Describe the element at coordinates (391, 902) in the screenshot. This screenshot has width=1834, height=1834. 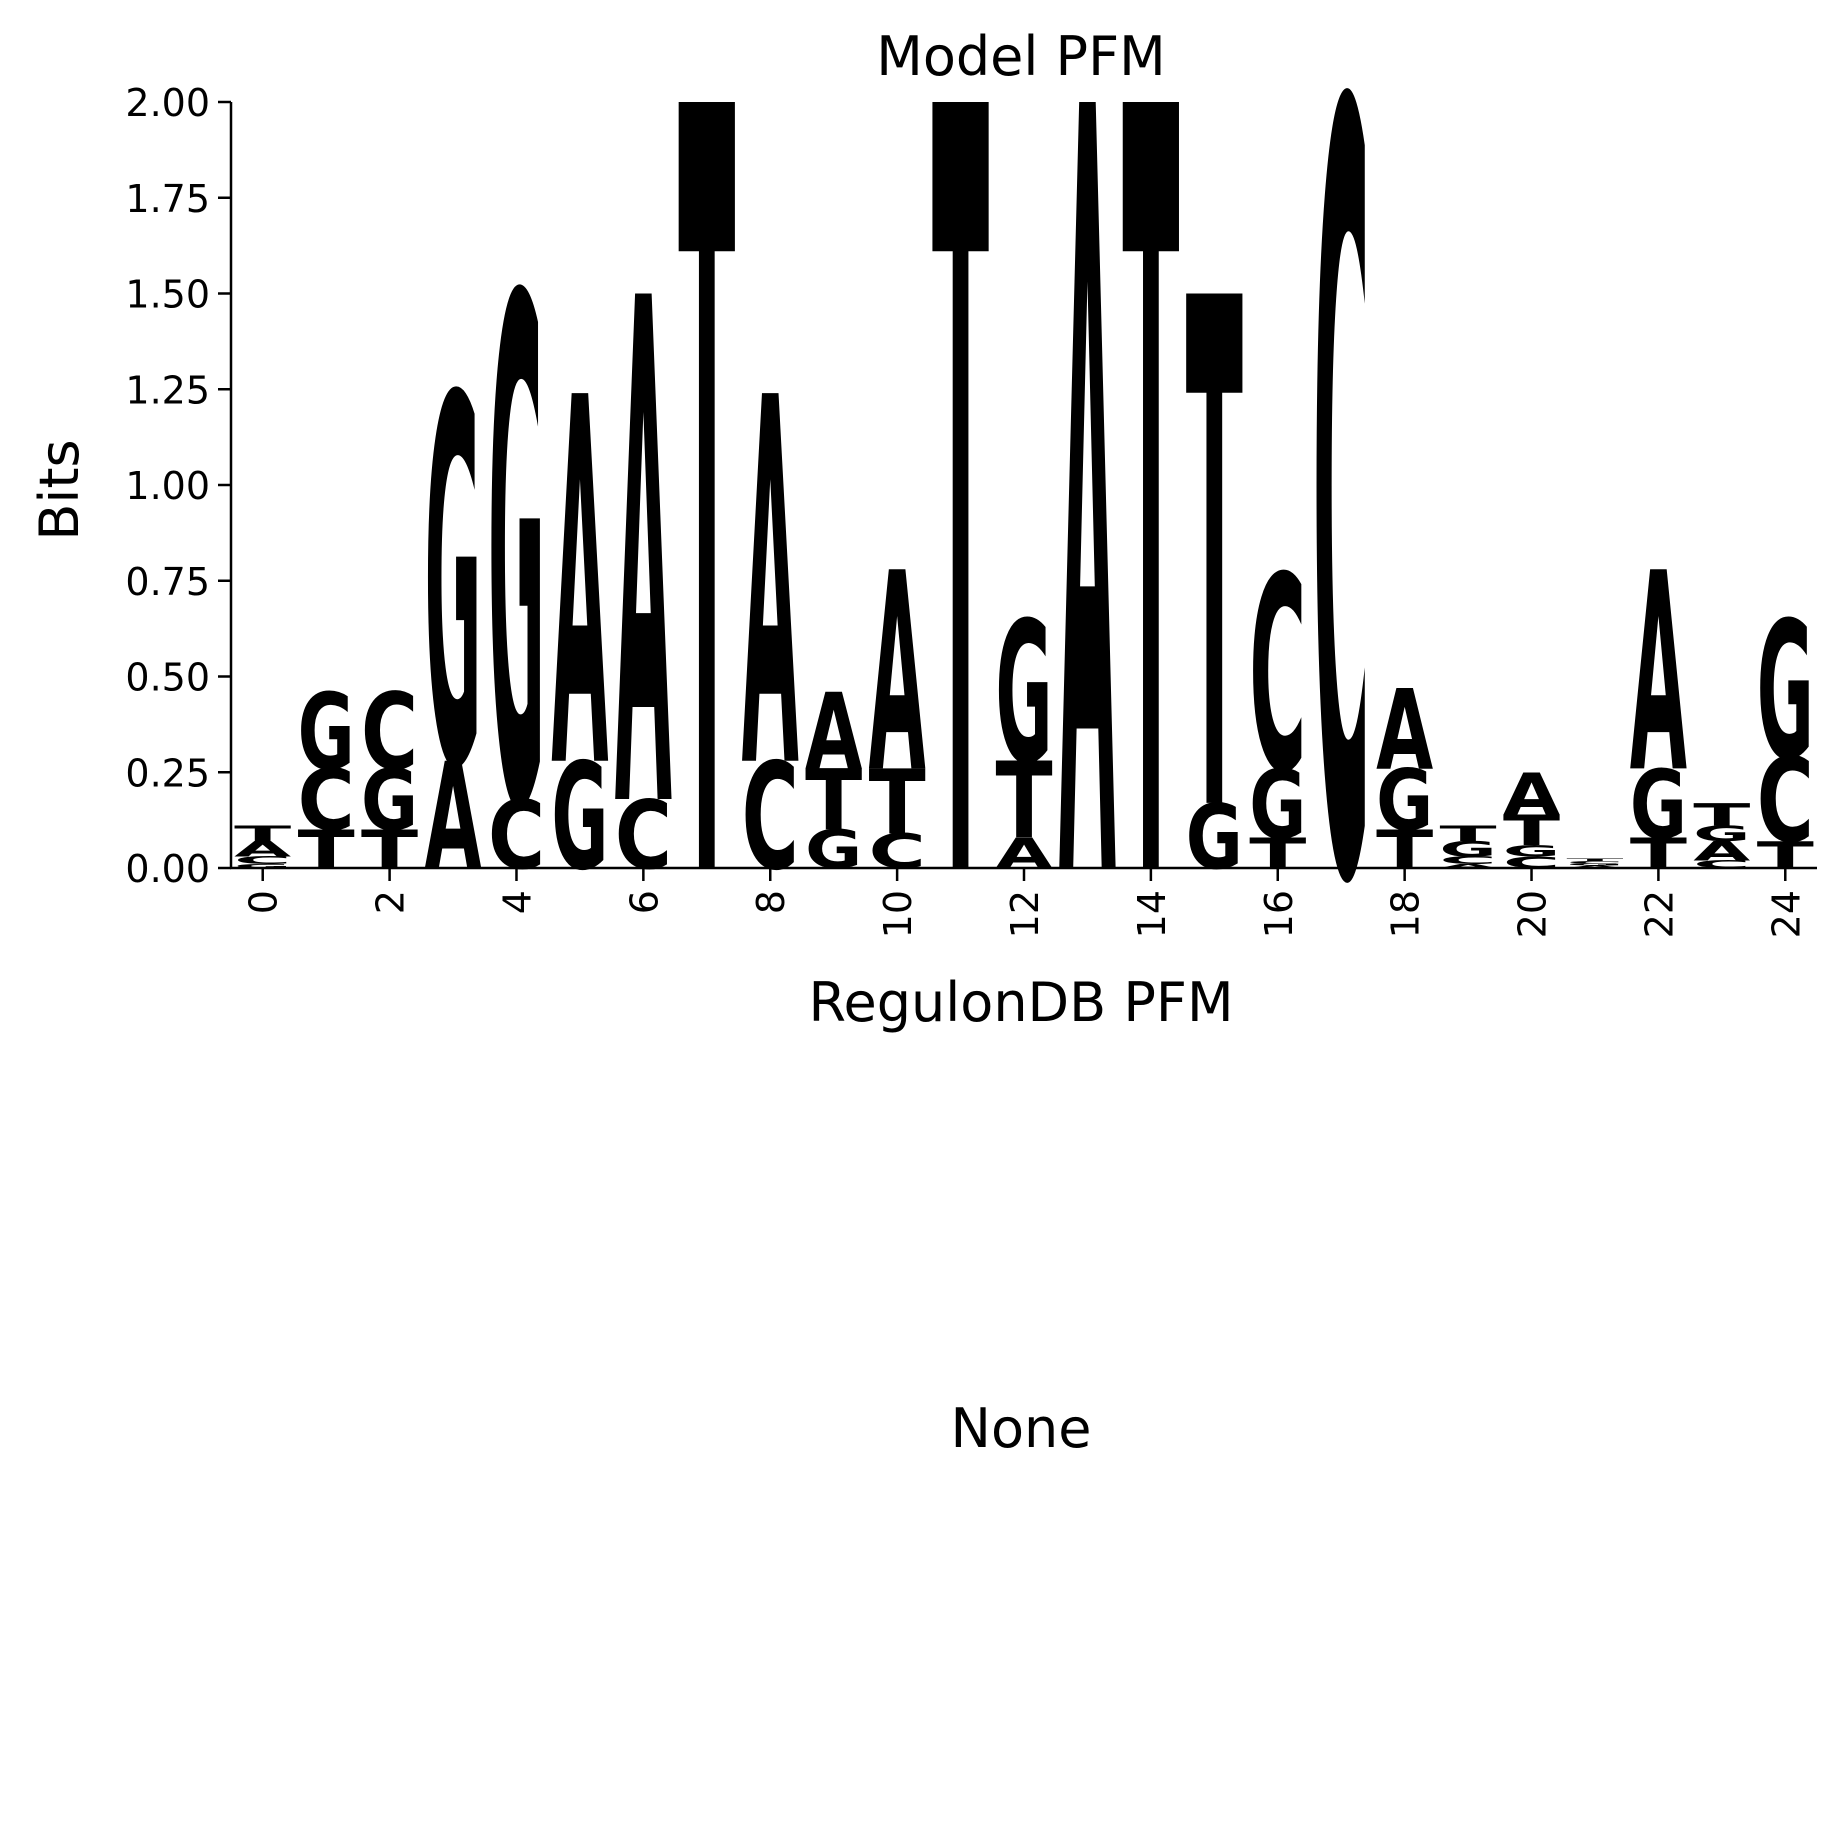
I see `x-tick-label: 2` at that location.